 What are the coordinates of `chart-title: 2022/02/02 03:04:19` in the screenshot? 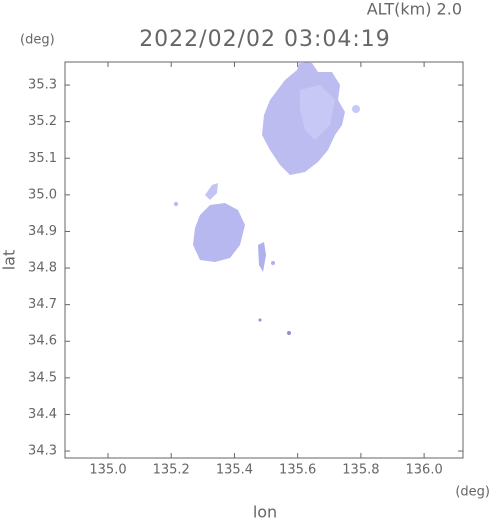 It's located at (265, 39).